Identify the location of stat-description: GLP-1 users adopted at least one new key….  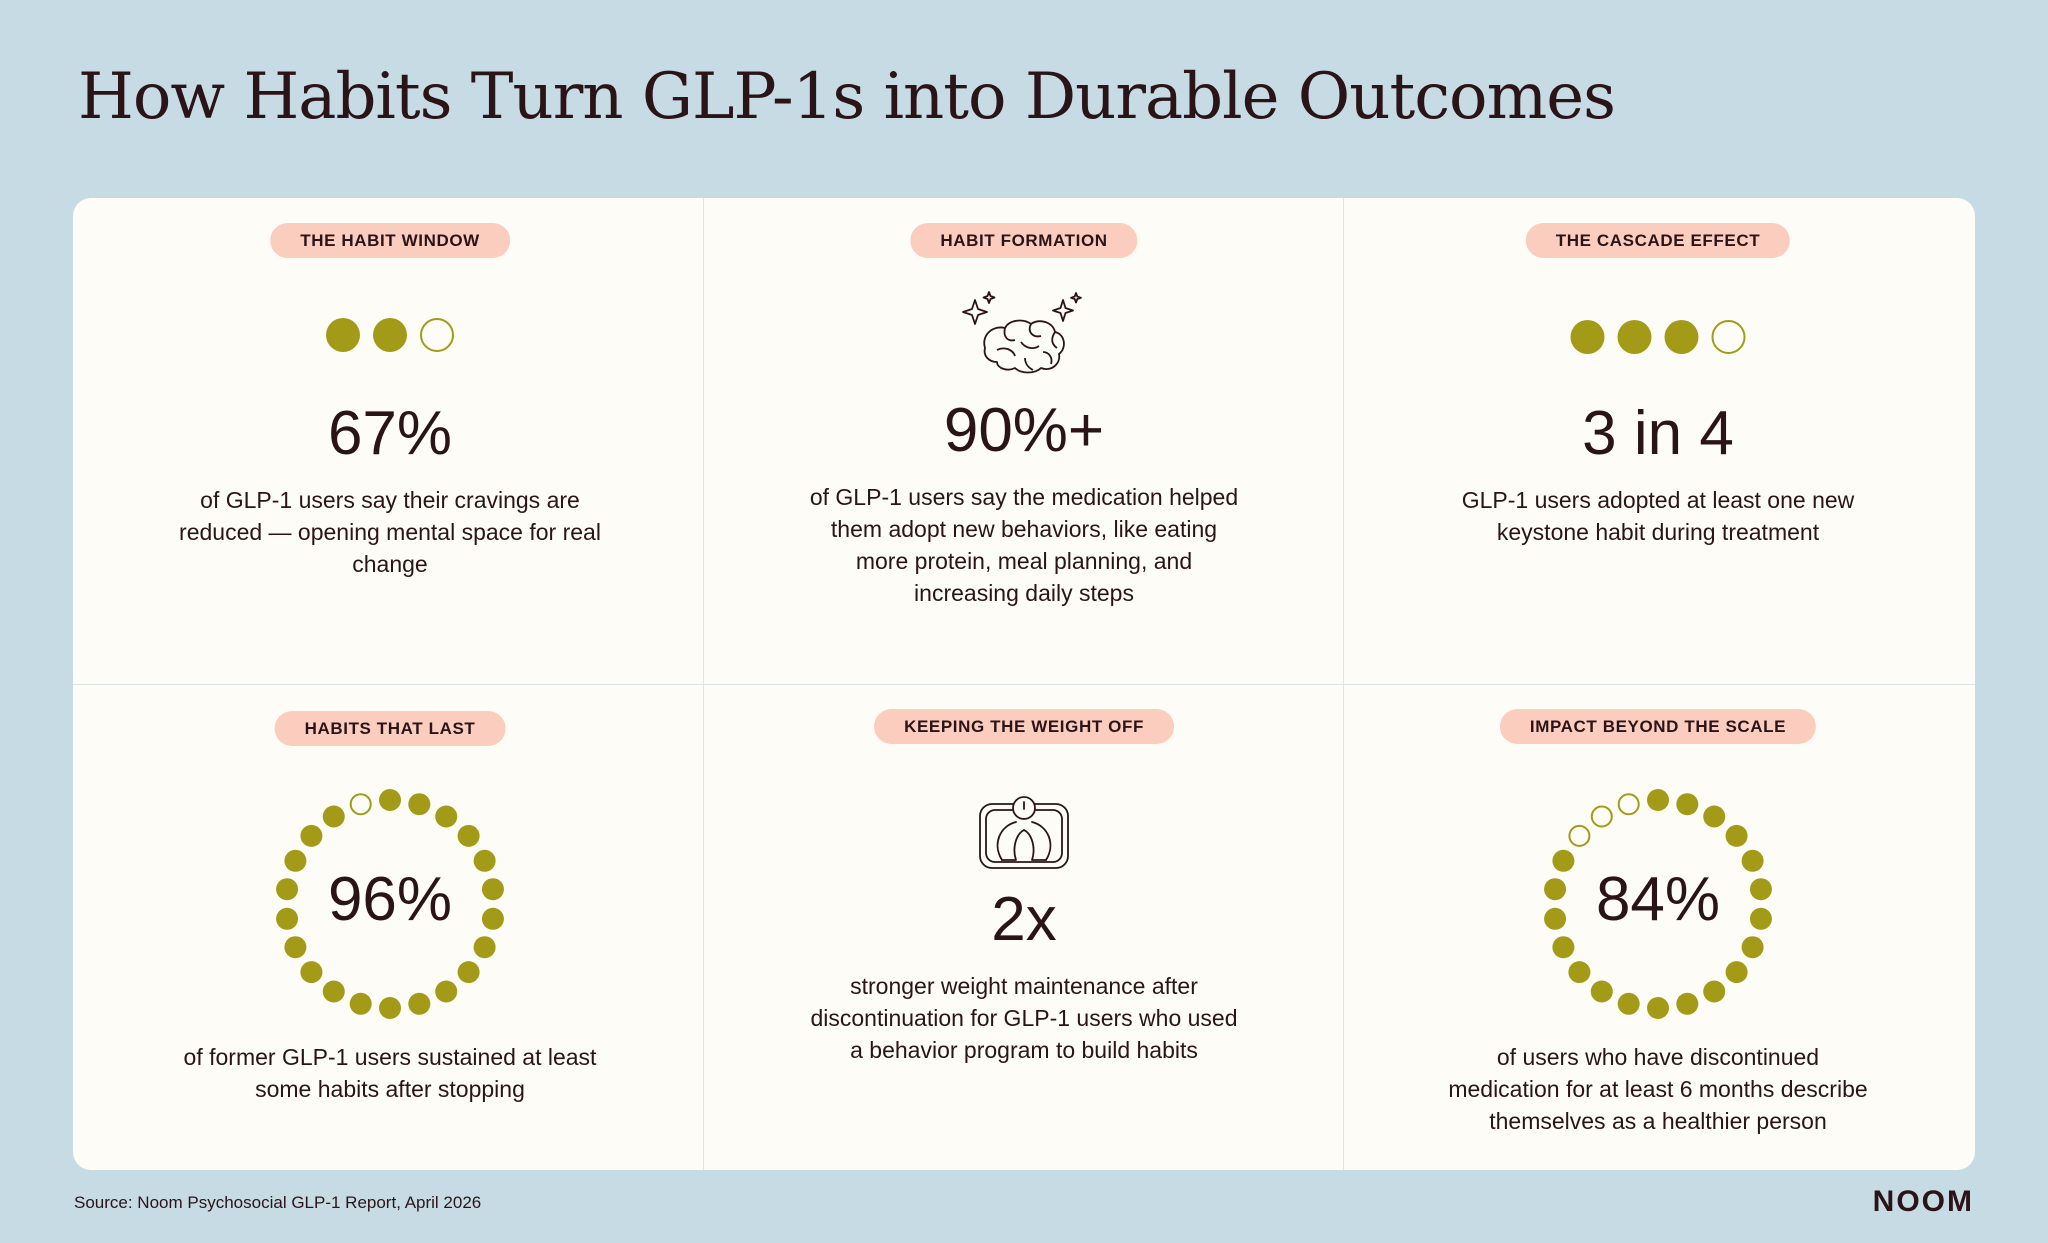
(1658, 516).